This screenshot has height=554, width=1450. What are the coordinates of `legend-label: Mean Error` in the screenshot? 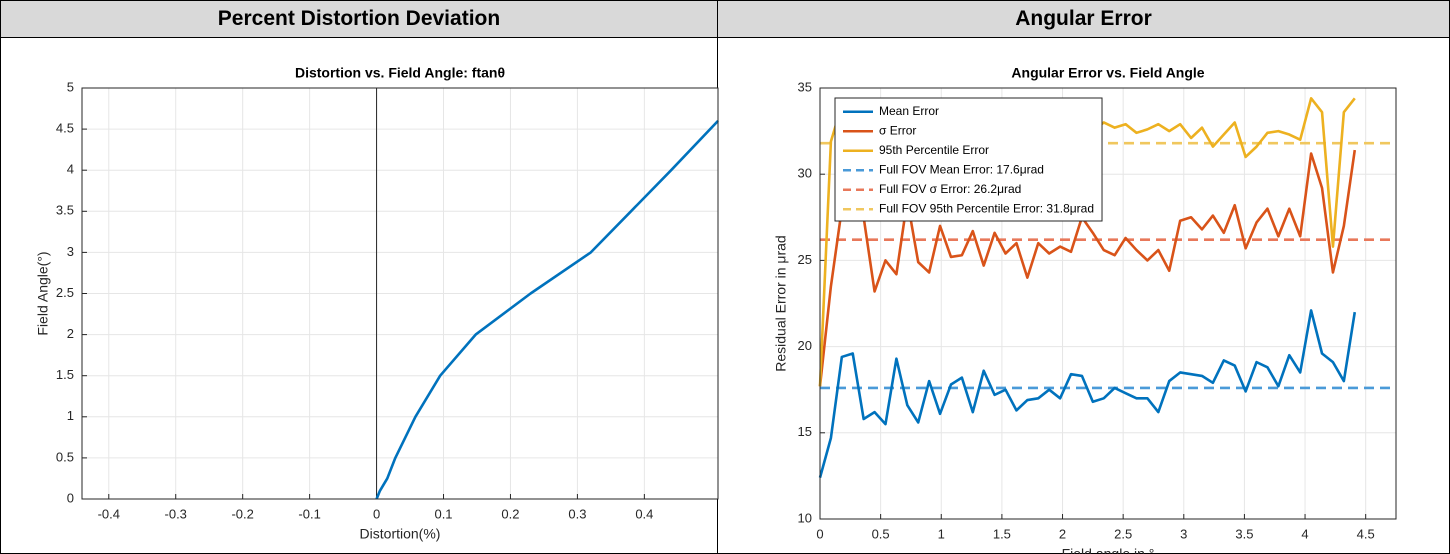 It's located at (909, 111).